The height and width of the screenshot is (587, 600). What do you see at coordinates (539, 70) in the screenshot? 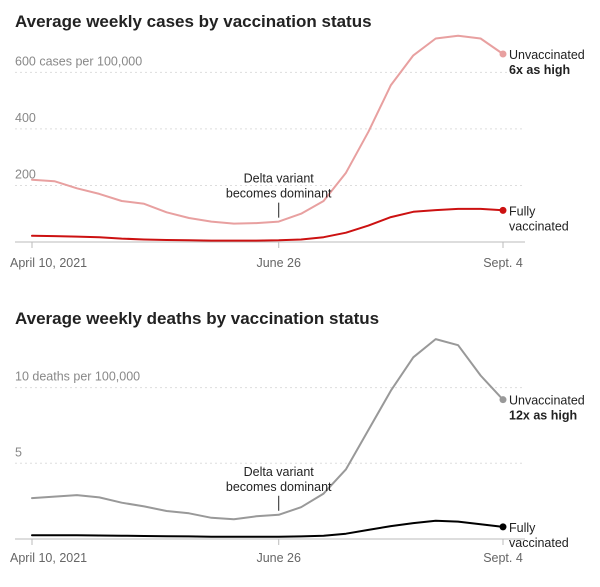
I see `series-label-emphasis: 6x as high` at bounding box center [539, 70].